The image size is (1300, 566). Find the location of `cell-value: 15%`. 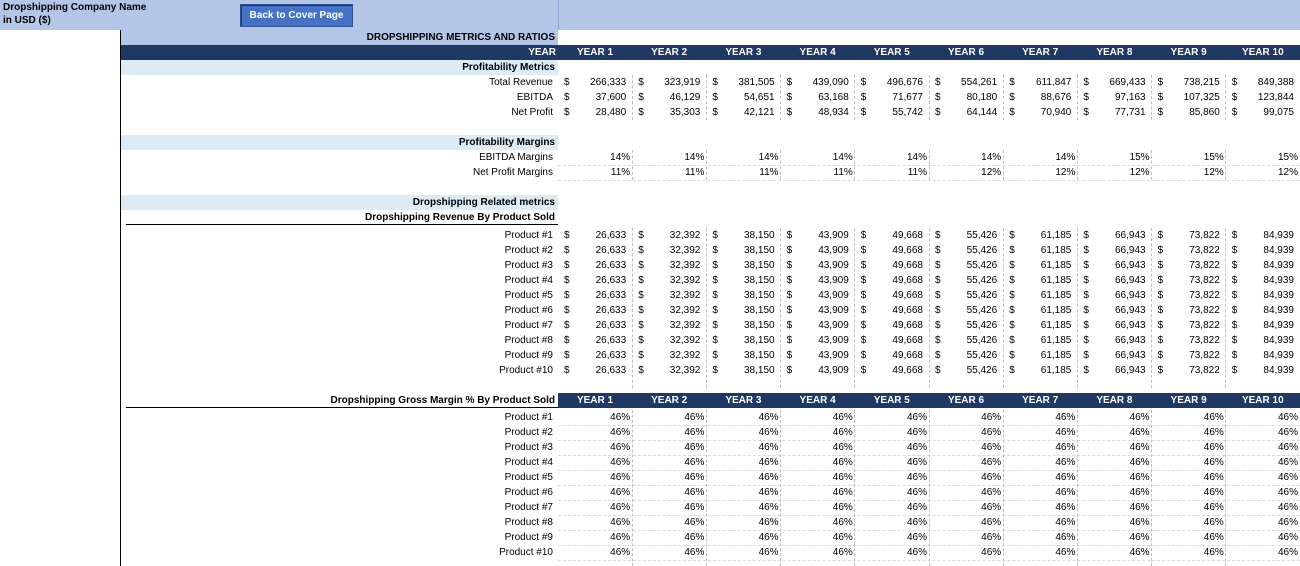

cell-value: 15% is located at coordinates (1213, 157).